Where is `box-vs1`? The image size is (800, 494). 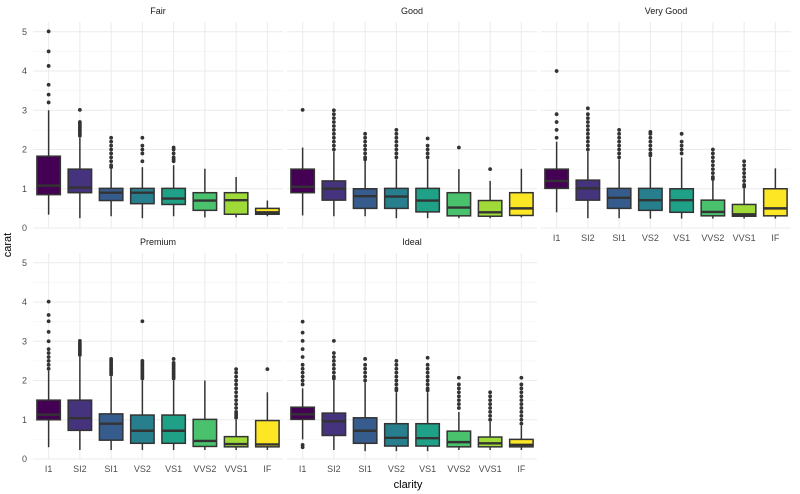
box-vs1 is located at coordinates (682, 175).